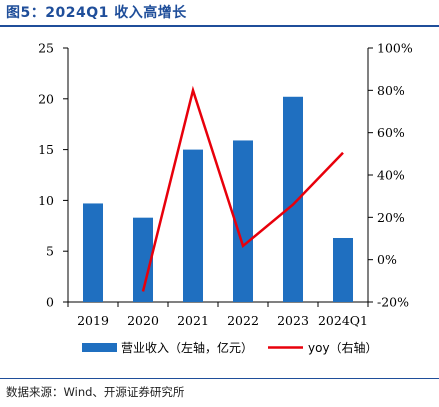 The width and height of the screenshot is (439, 407). What do you see at coordinates (391, 217) in the screenshot?
I see `right-tick-label: 20%` at bounding box center [391, 217].